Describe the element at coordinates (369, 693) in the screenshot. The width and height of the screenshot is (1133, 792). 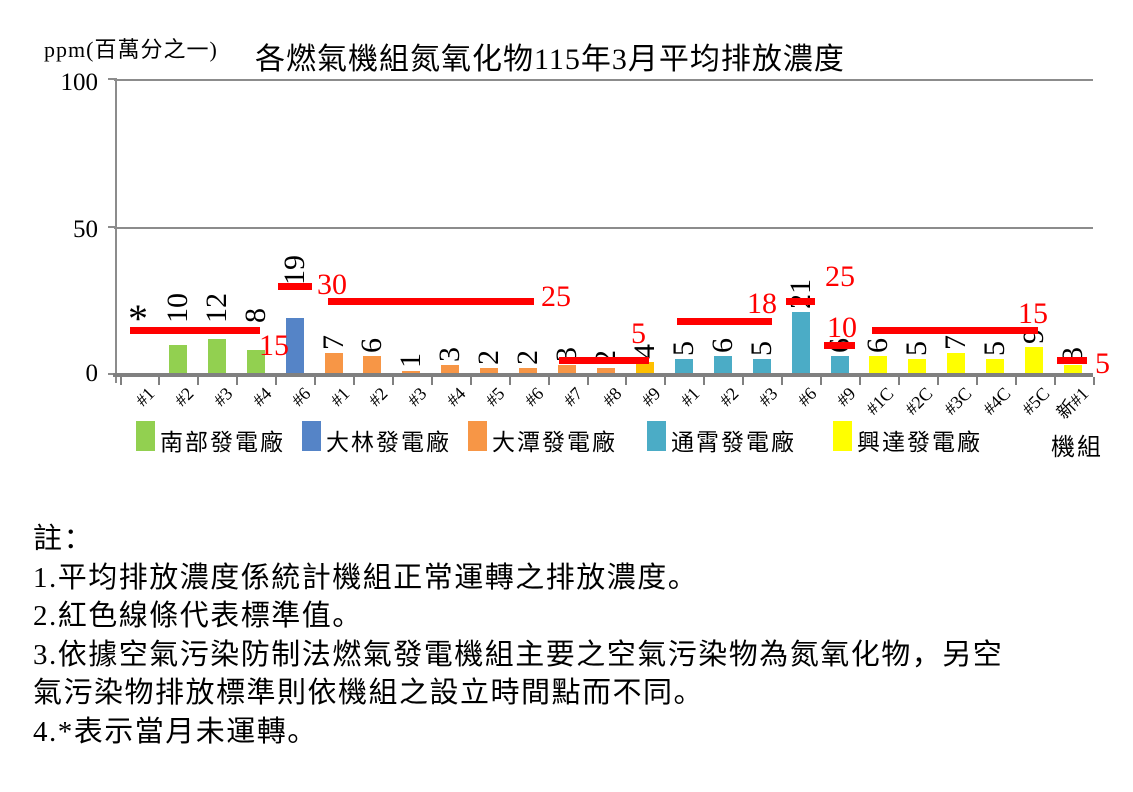
I see `note-line: 氣污染物排放標準則依機組之設立時間點而不同。` at that location.